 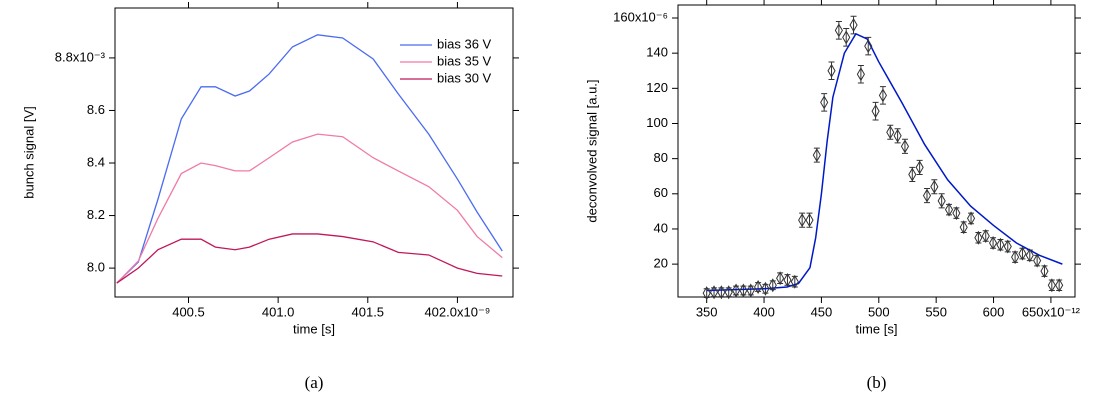 I want to click on x-tick-label: 600, so click(x=994, y=311).